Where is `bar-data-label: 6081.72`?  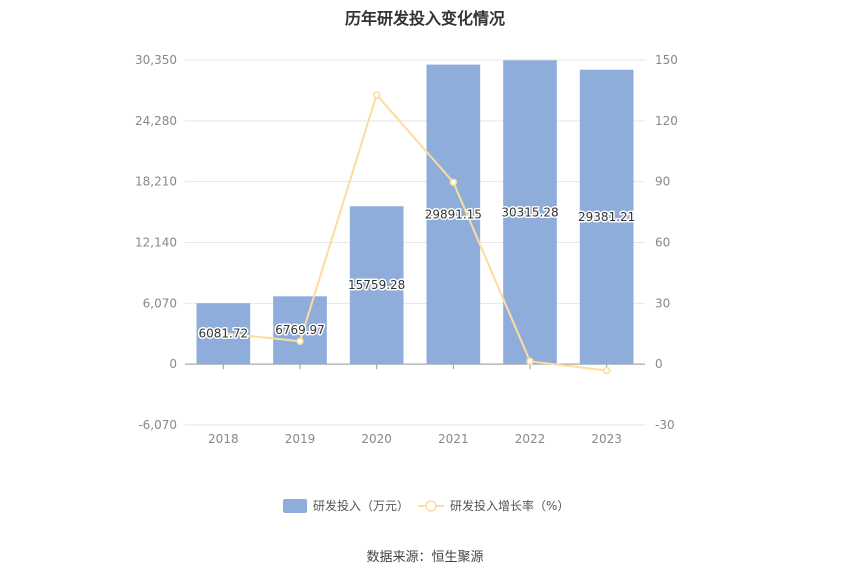 bar-data-label: 6081.72 is located at coordinates (224, 334).